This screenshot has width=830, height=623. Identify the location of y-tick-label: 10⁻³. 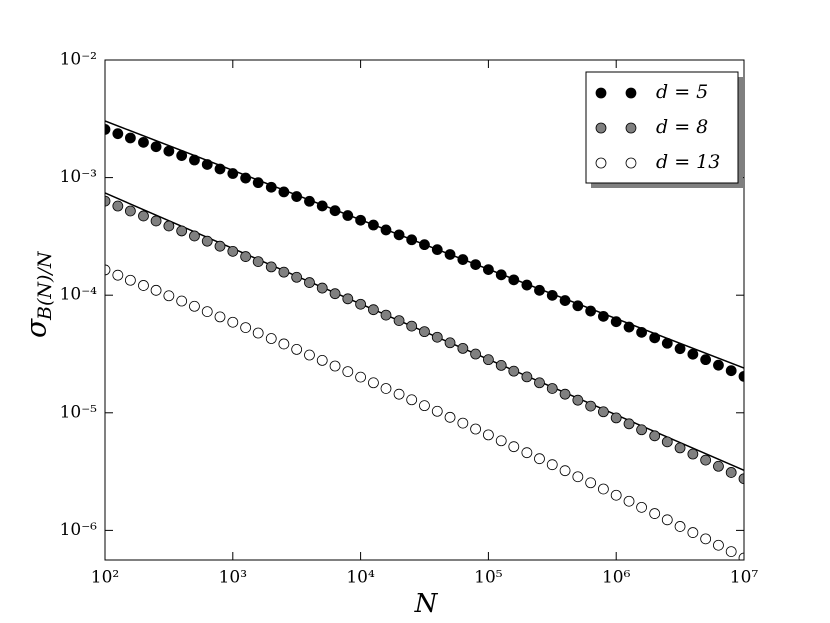
(78, 177).